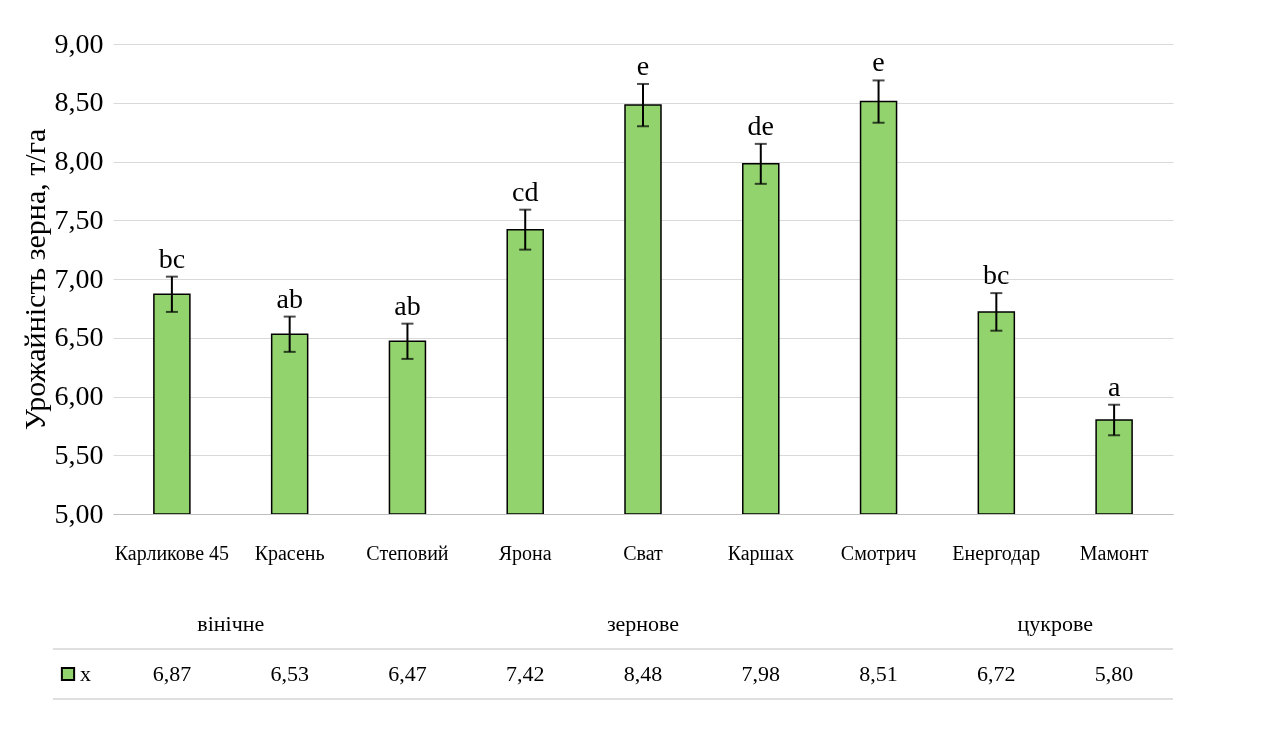 The image size is (1276, 729). Describe the element at coordinates (79, 337) in the screenshot. I see `y-tick-label: 6,50` at that location.